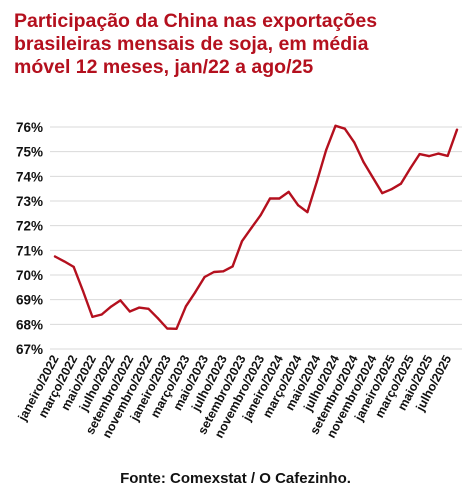  What do you see at coordinates (29, 226) in the screenshot?
I see `y-tick-label: 72%` at bounding box center [29, 226].